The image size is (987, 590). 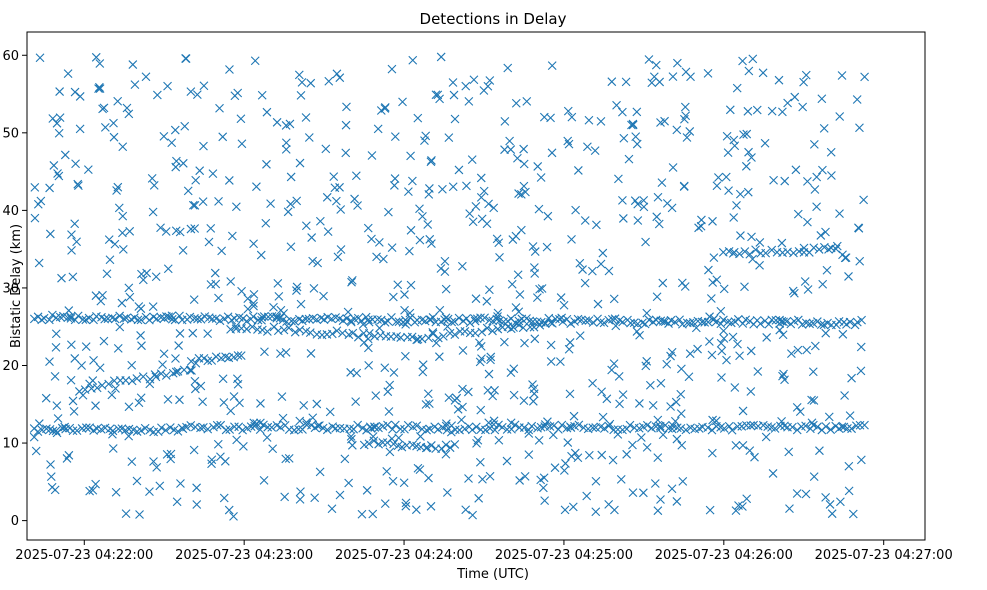 I want to click on y-tick-label: 40, so click(x=10, y=211).